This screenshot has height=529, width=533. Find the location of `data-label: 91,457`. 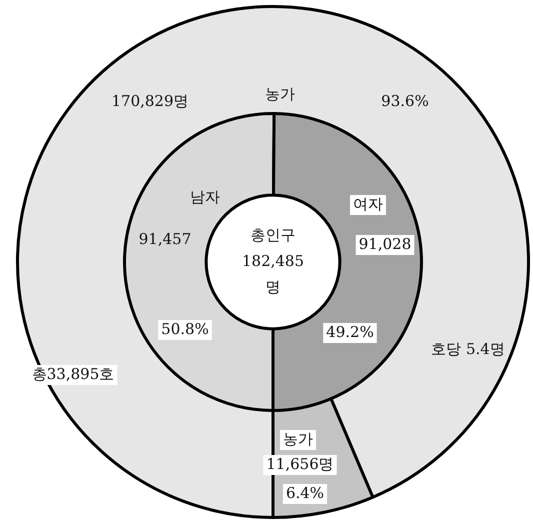

data-label: 91,457 is located at coordinates (165, 239).